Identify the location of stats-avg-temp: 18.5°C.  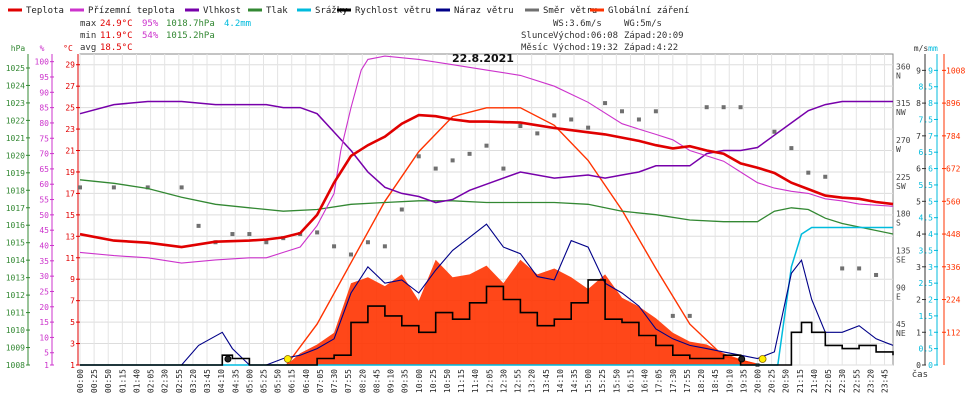
(116, 48).